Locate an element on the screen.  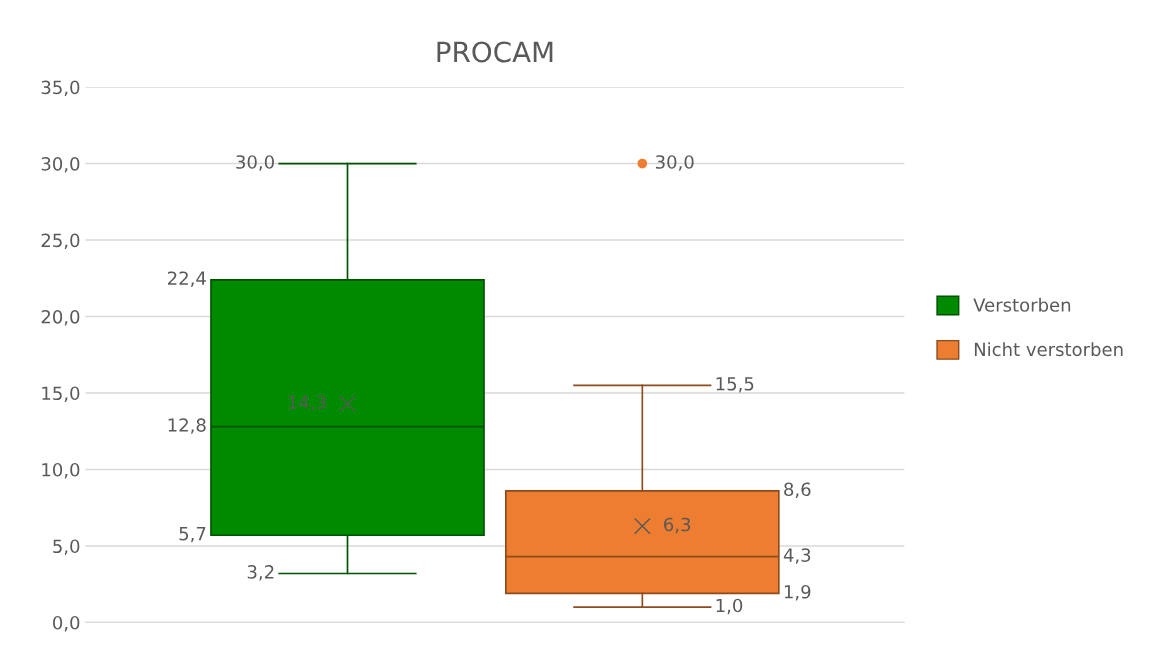
y-tick-label: 30,0 is located at coordinates (60, 165).